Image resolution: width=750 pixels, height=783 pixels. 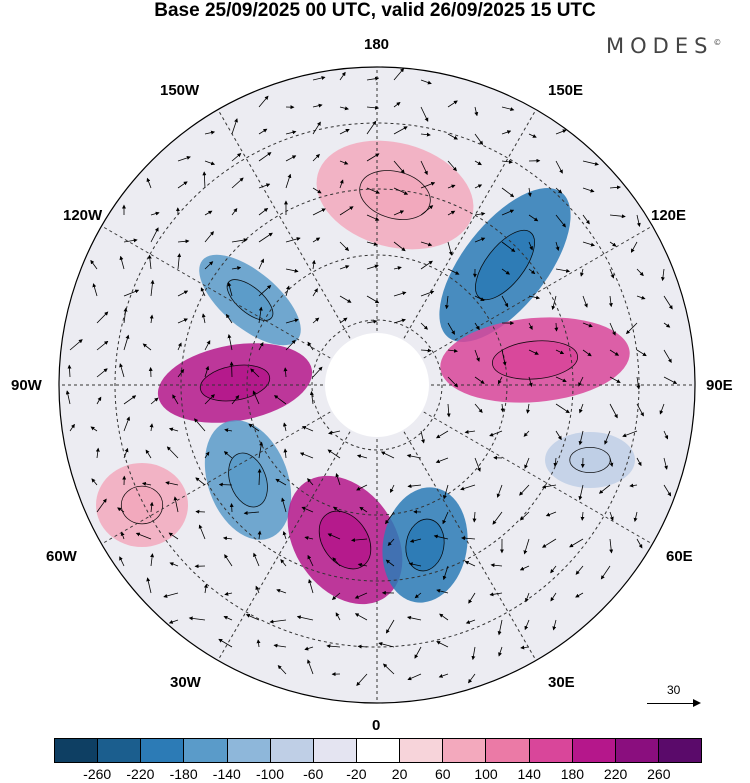 What do you see at coordinates (572, 774) in the screenshot?
I see `colorbar-tick-label: 180` at bounding box center [572, 774].